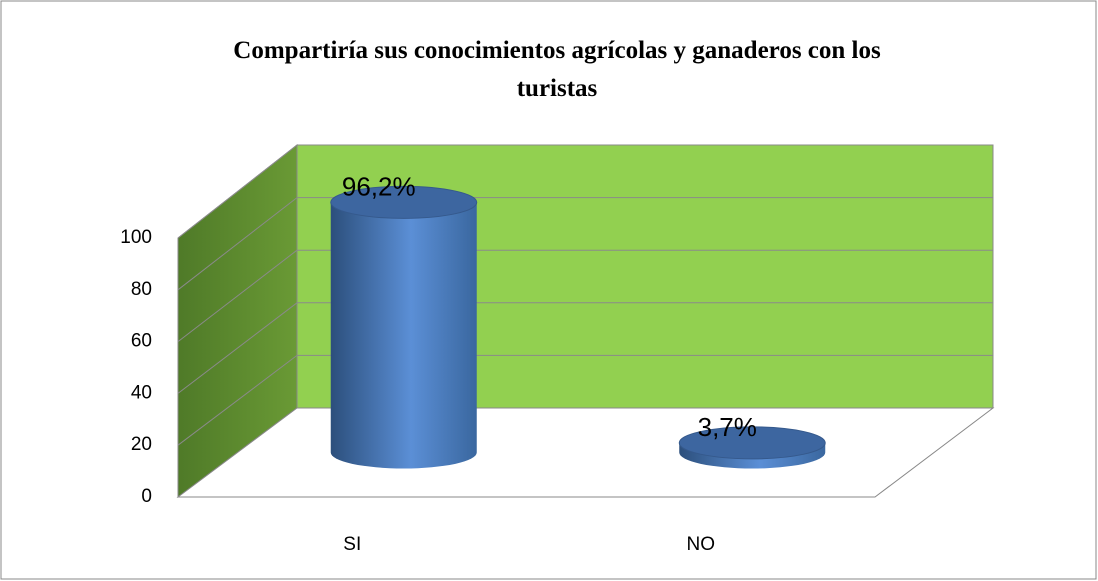  What do you see at coordinates (701, 544) in the screenshot?
I see `x-tick-label: NO` at bounding box center [701, 544].